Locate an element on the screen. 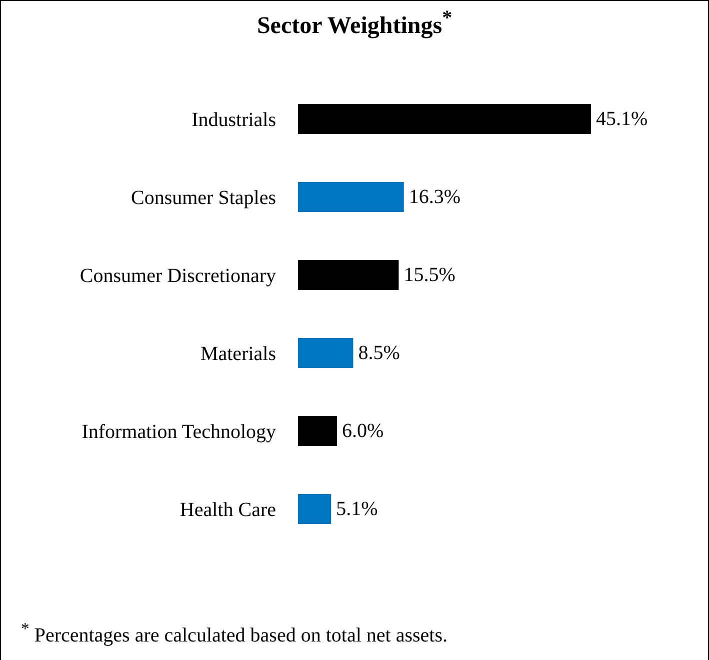  data-label: 16.3% is located at coordinates (434, 197).